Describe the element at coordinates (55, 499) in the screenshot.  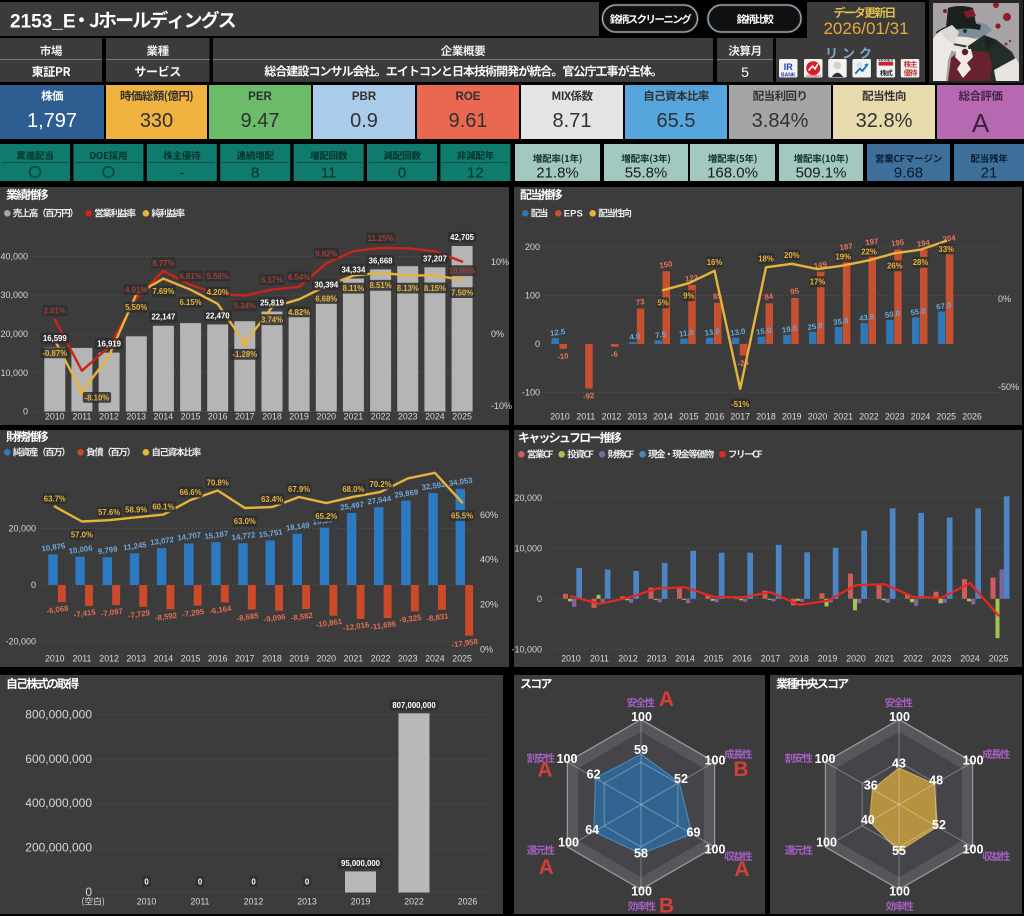
I see `svg-text: 63.7%` at that location.